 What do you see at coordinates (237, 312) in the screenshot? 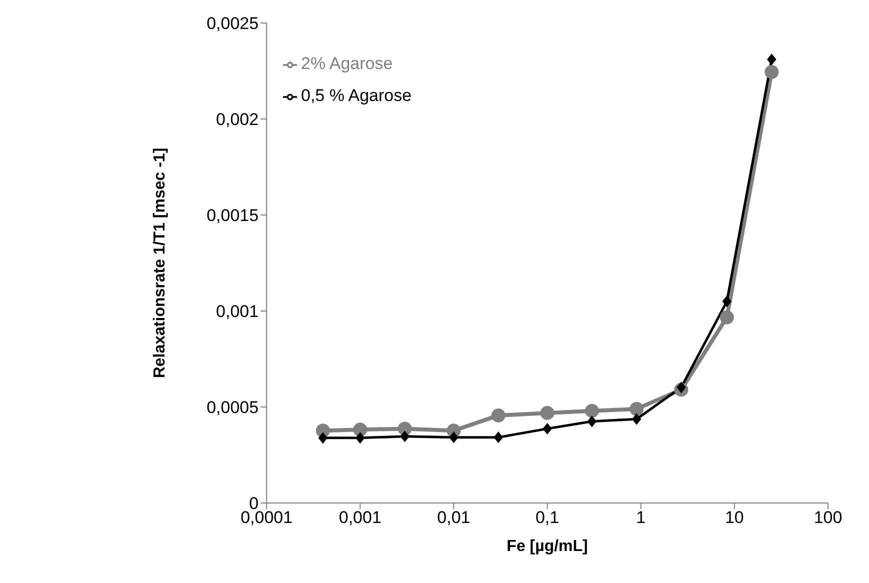
I see `y-tick-label: 0,001` at bounding box center [237, 312].